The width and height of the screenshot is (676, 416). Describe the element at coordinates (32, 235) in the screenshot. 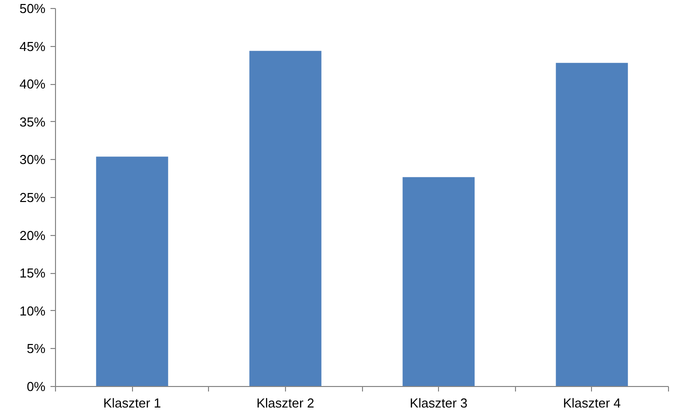

I see `y-tick-label: 20%` at that location.